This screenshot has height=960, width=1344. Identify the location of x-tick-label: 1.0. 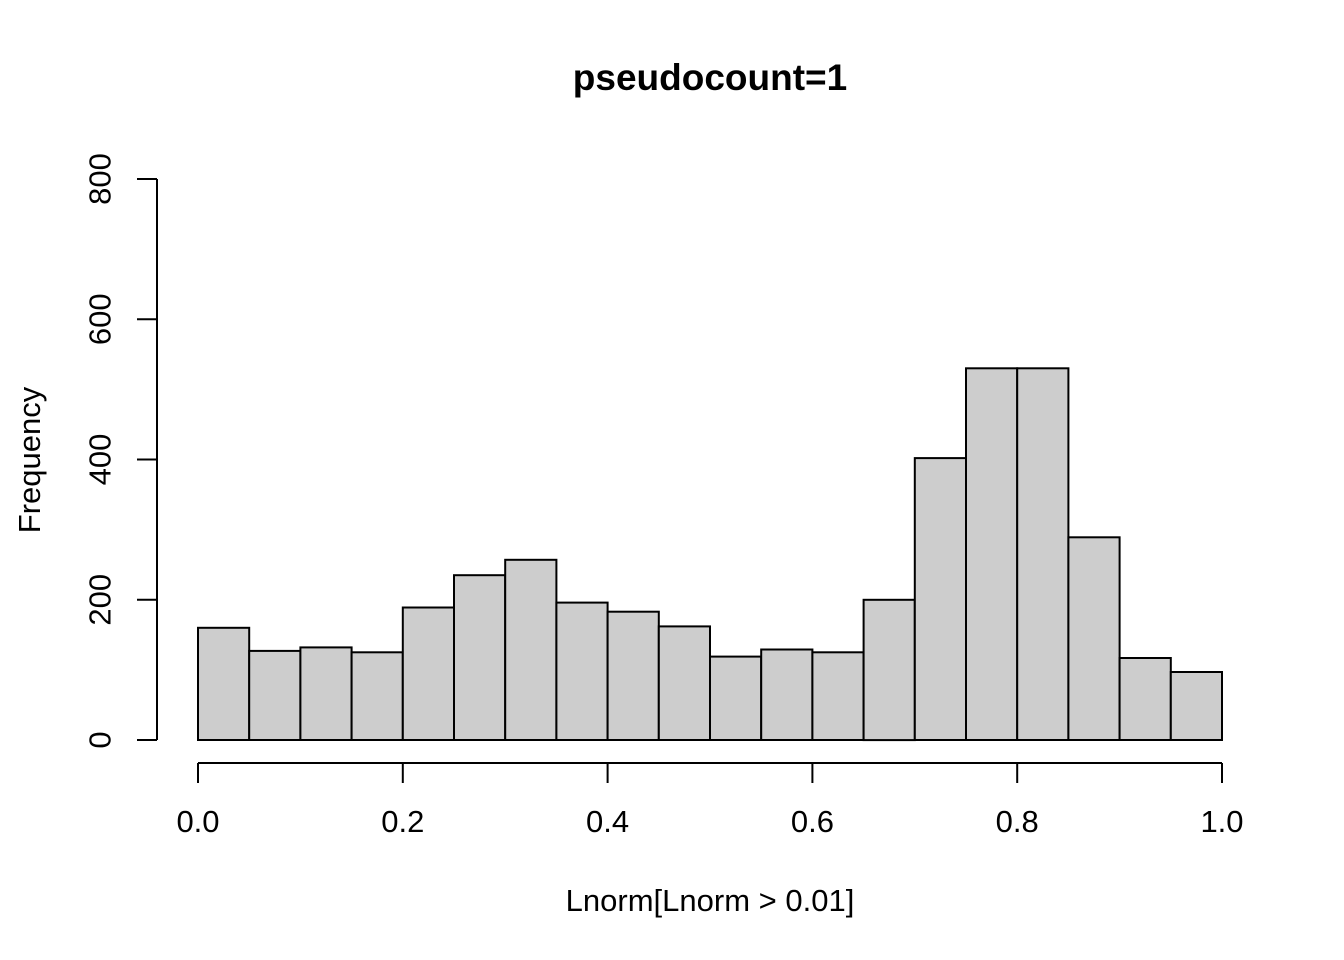
(1221, 821).